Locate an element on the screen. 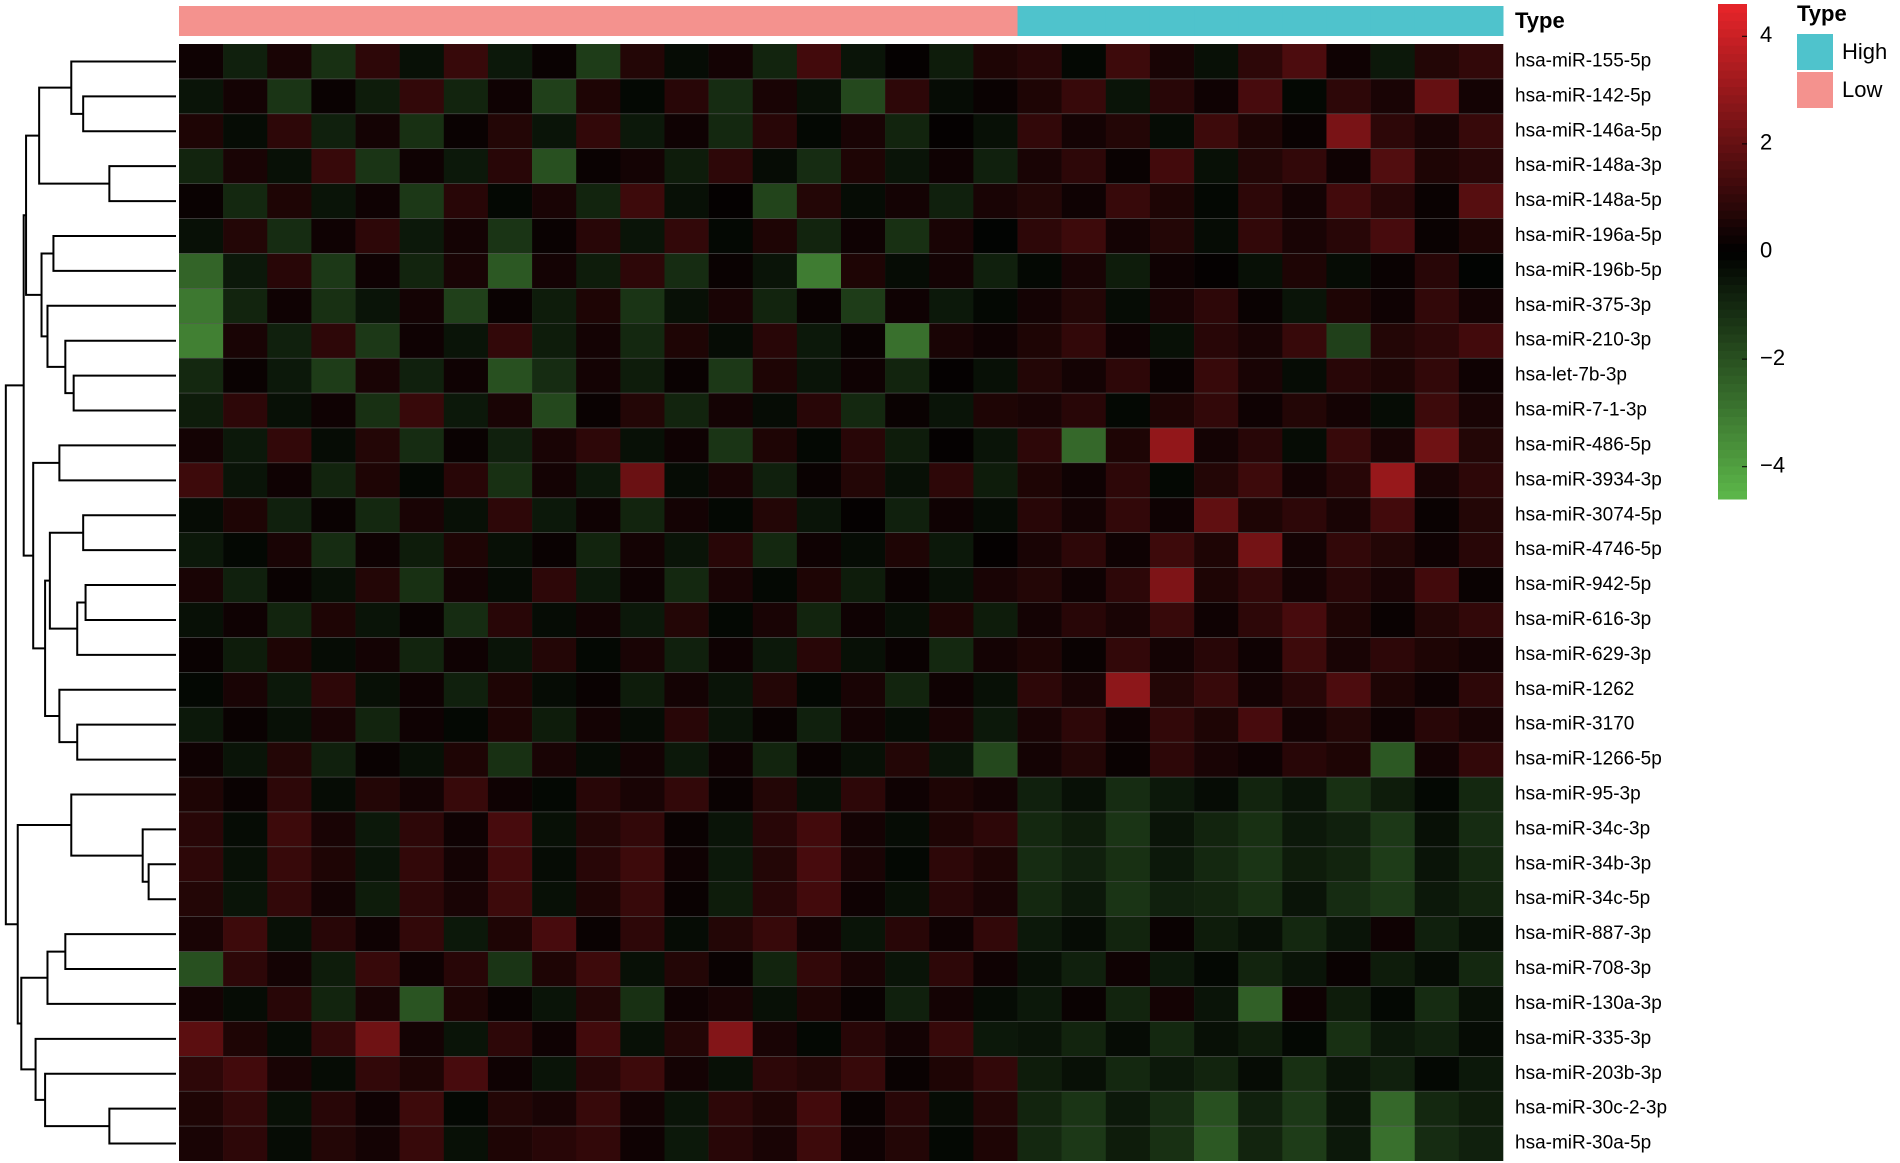  row-label: hsa-miR-142-5p is located at coordinates (1583, 95).